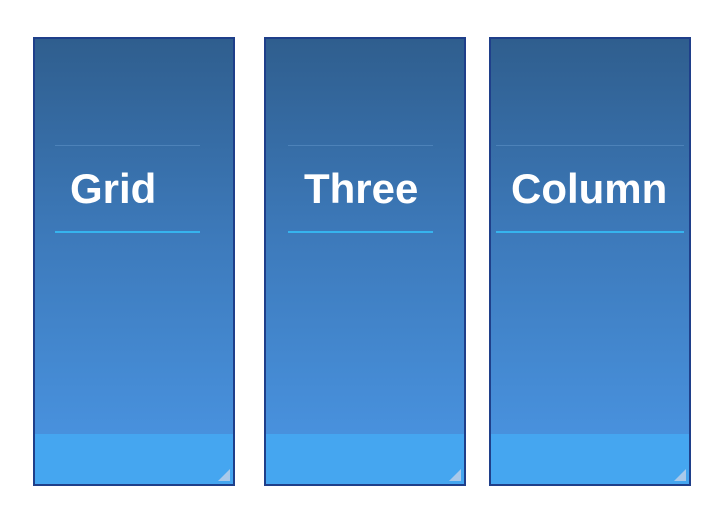 The height and width of the screenshot is (519, 723). What do you see at coordinates (361, 188) in the screenshot?
I see `column-heading: Three` at bounding box center [361, 188].